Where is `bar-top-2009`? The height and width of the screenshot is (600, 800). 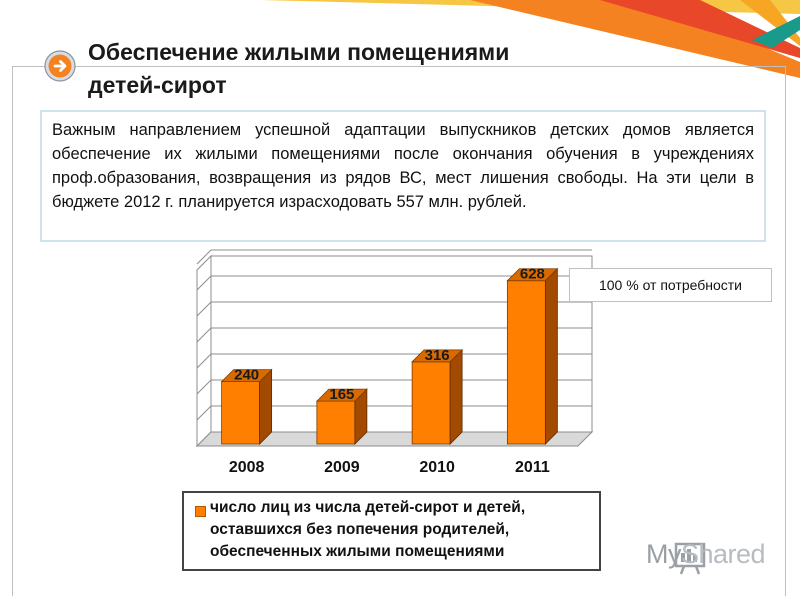 bar-top-2009 is located at coordinates (341, 395).